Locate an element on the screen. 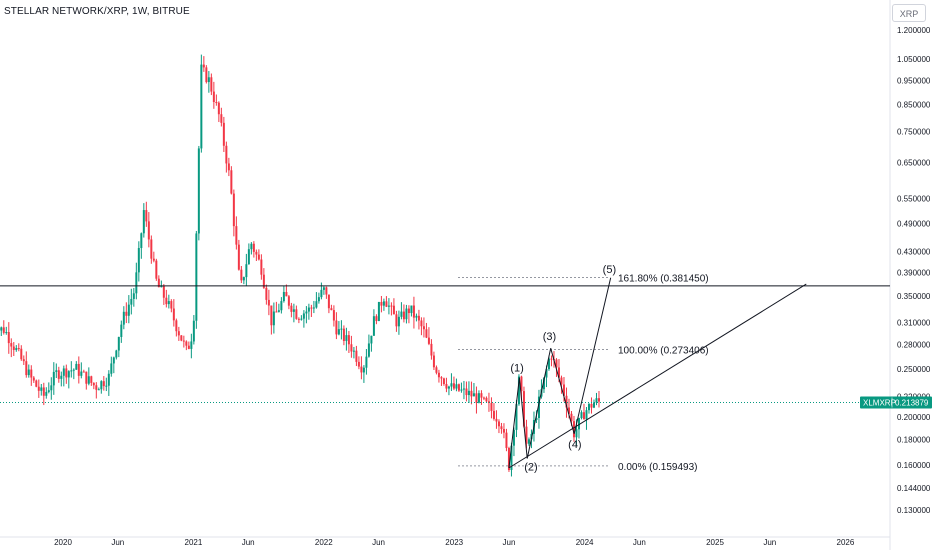 This screenshot has height=550, width=932. currency-selector-button: XRP is located at coordinates (909, 13).